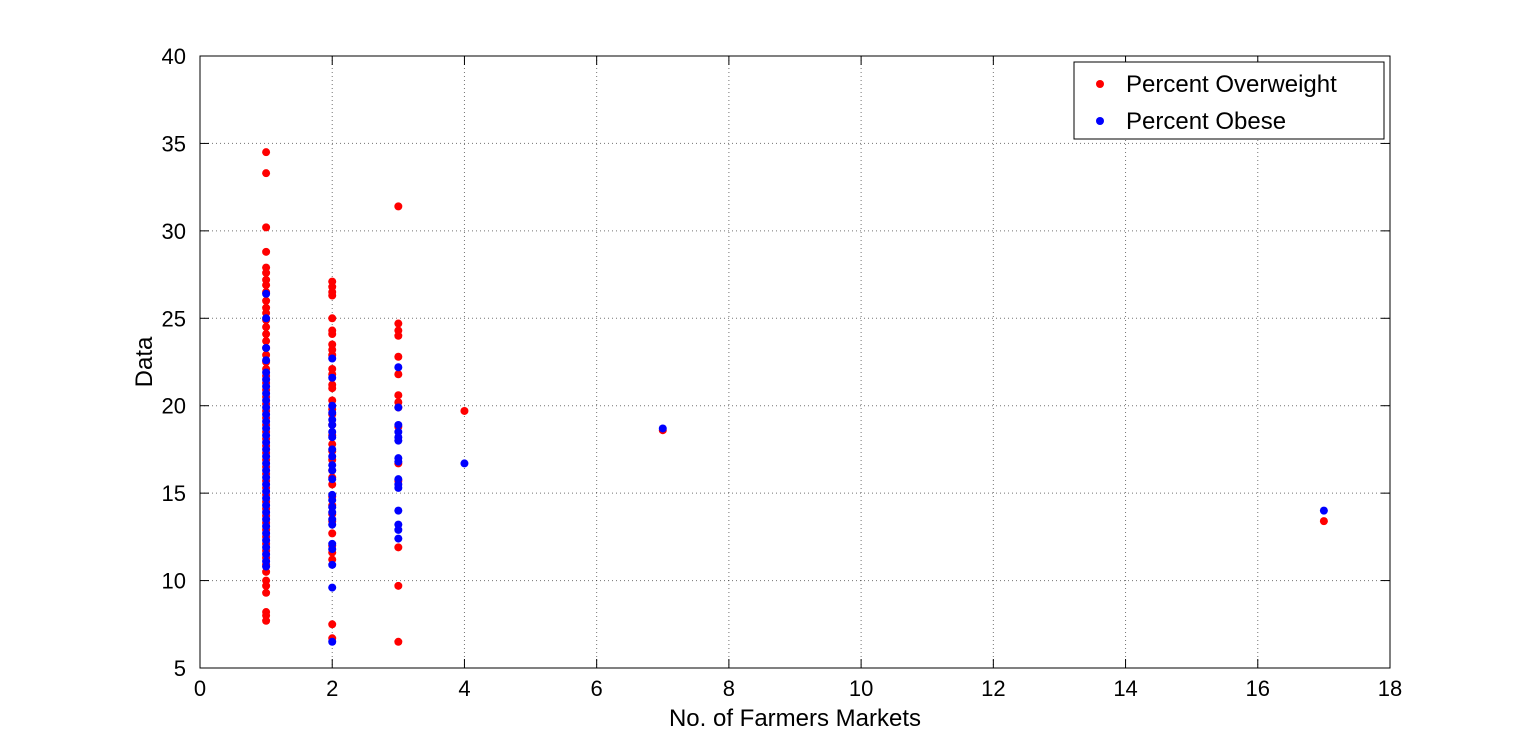 The height and width of the screenshot is (750, 1537). What do you see at coordinates (174, 56) in the screenshot?
I see `y-tick-label: 40` at bounding box center [174, 56].